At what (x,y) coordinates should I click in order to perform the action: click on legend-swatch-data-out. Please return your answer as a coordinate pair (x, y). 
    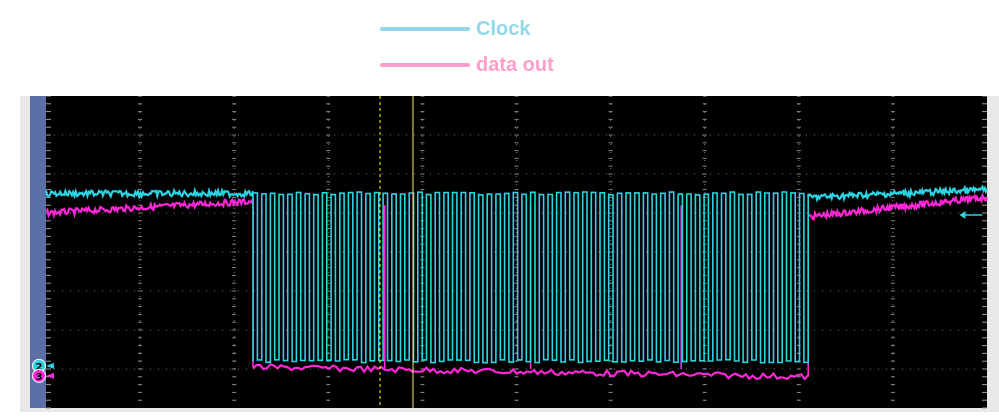
    Looking at the image, I should click on (425, 65).